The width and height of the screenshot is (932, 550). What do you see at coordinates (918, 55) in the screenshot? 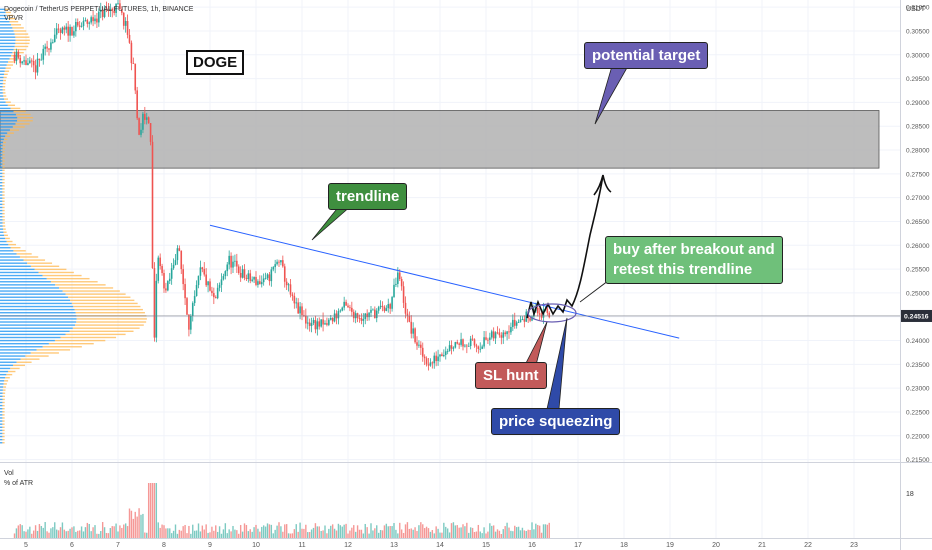
I see `y-tick-label: 0.30000` at bounding box center [918, 55].